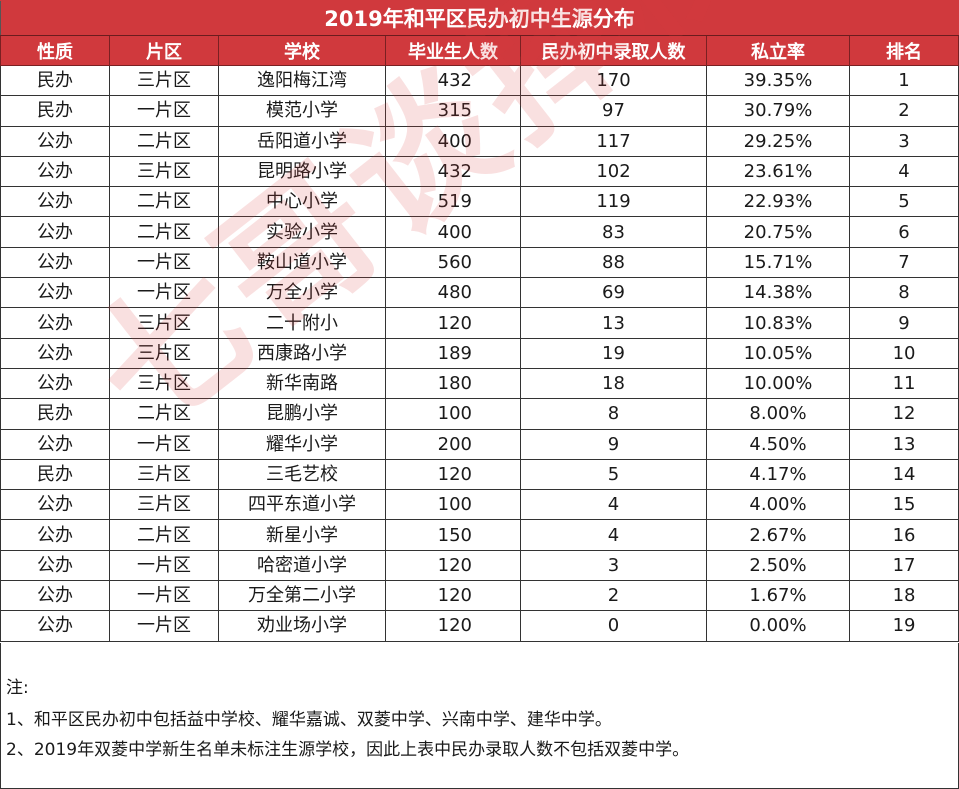 This screenshot has height=789, width=959. Describe the element at coordinates (613, 626) in the screenshot. I see `cell-admitted: 0` at that location.